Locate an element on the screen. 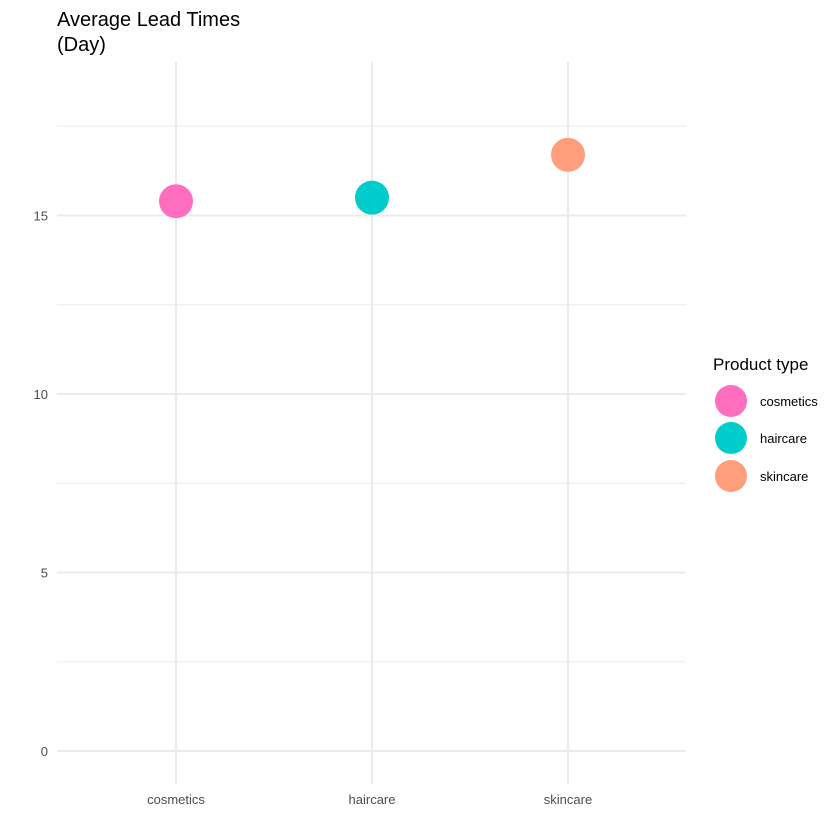 Image resolution: width=840 pixels, height=840 pixels. legend-label-haircare: haircare is located at coordinates (783, 438).